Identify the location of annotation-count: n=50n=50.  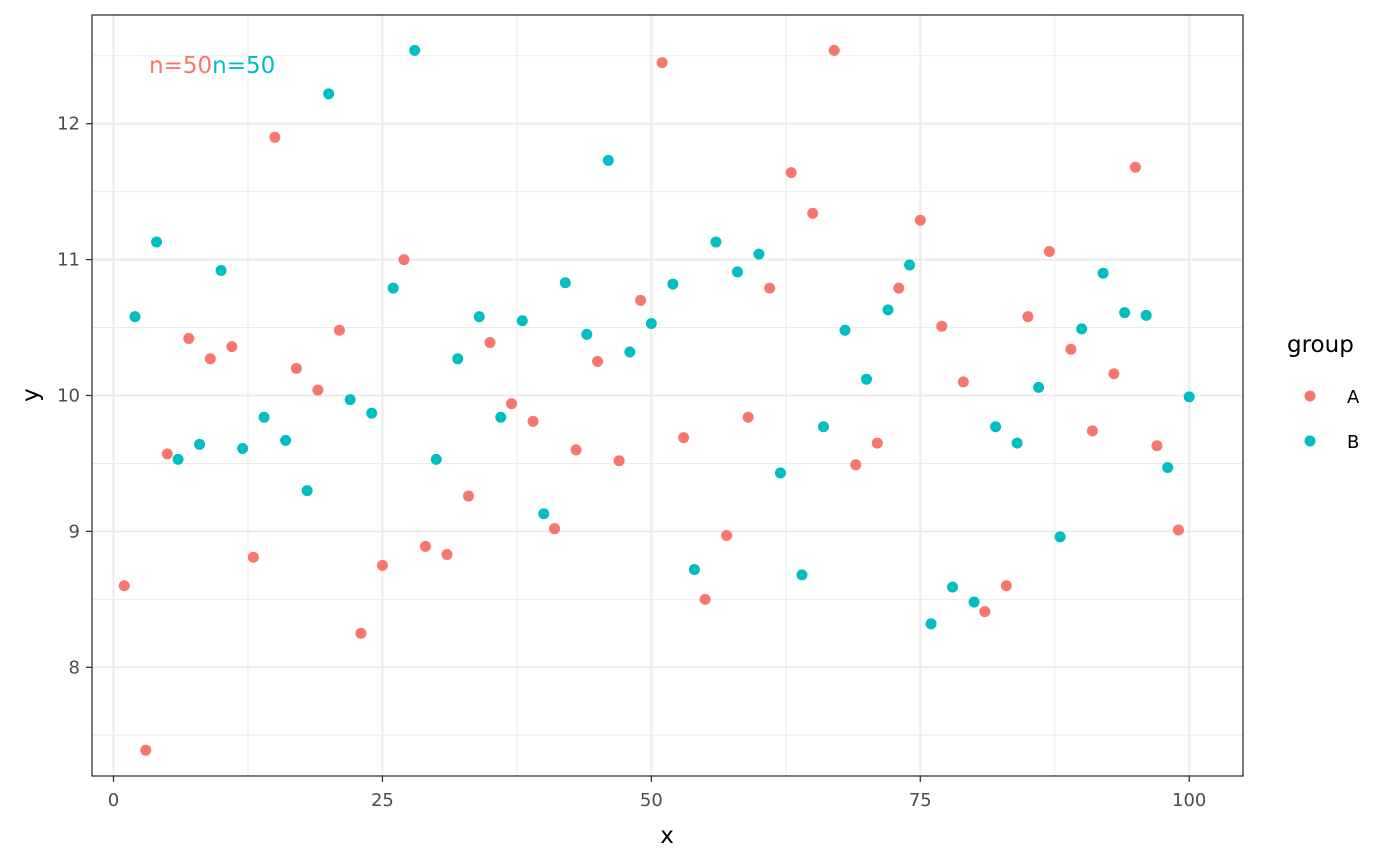
(212, 66).